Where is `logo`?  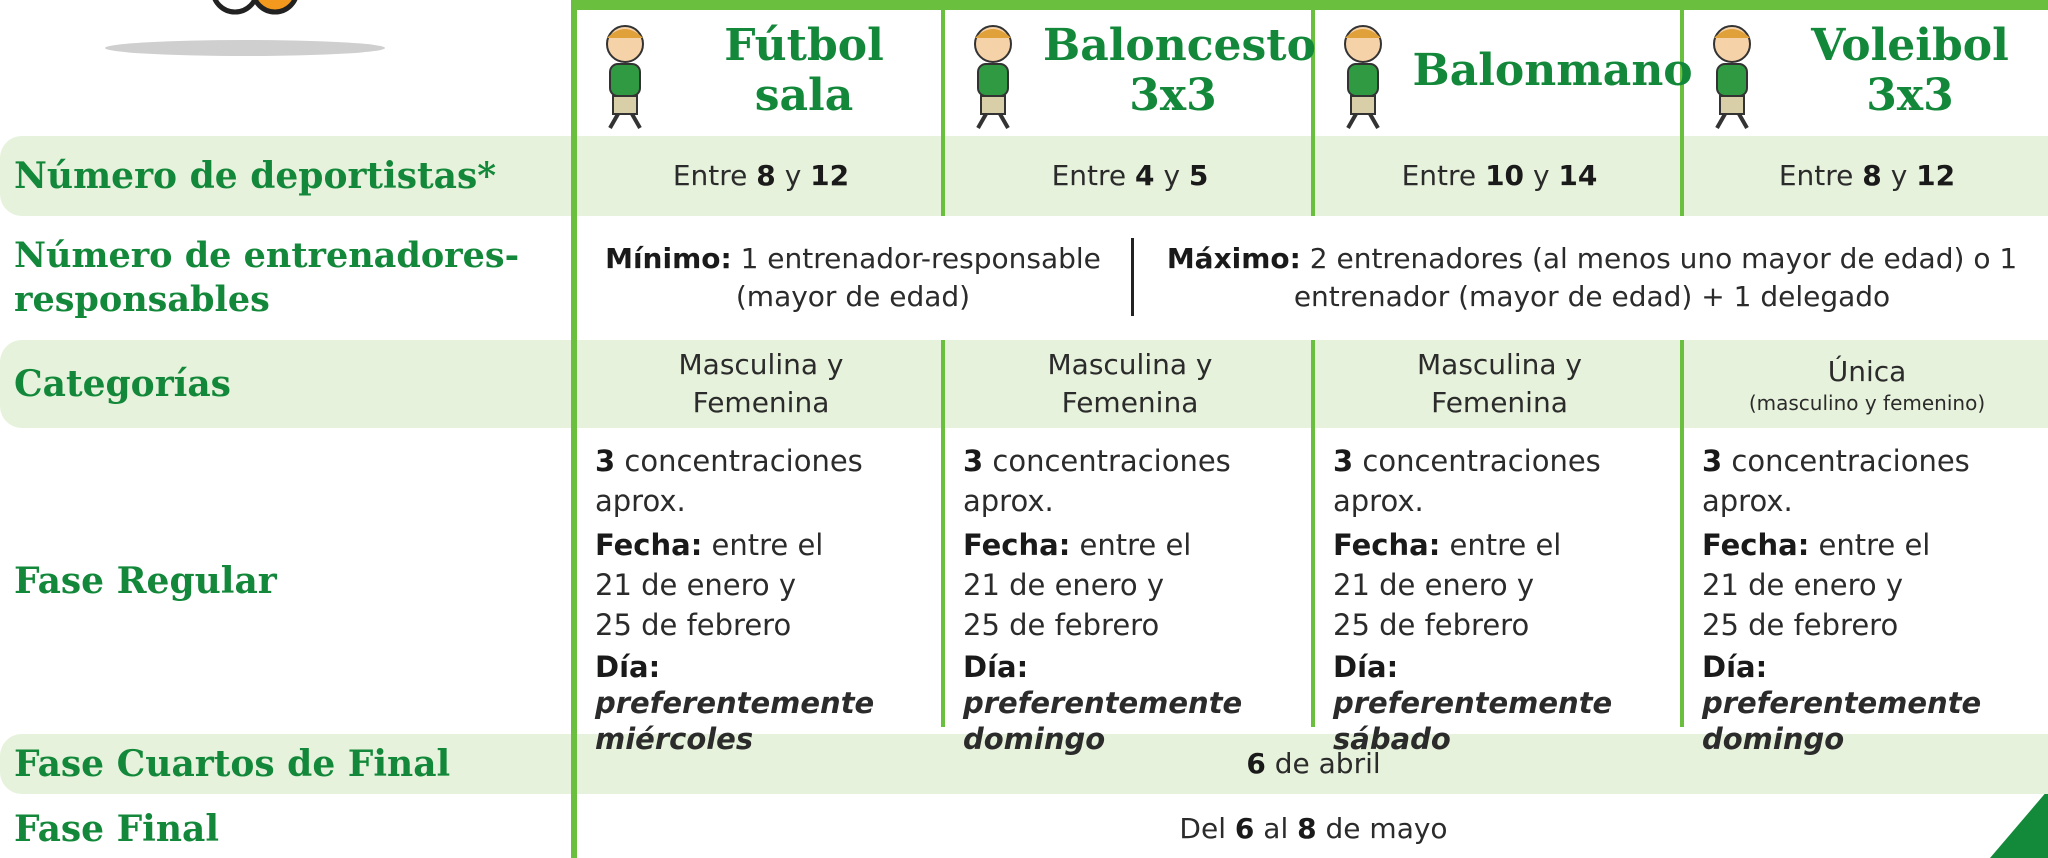
logo is located at coordinates (255, 7).